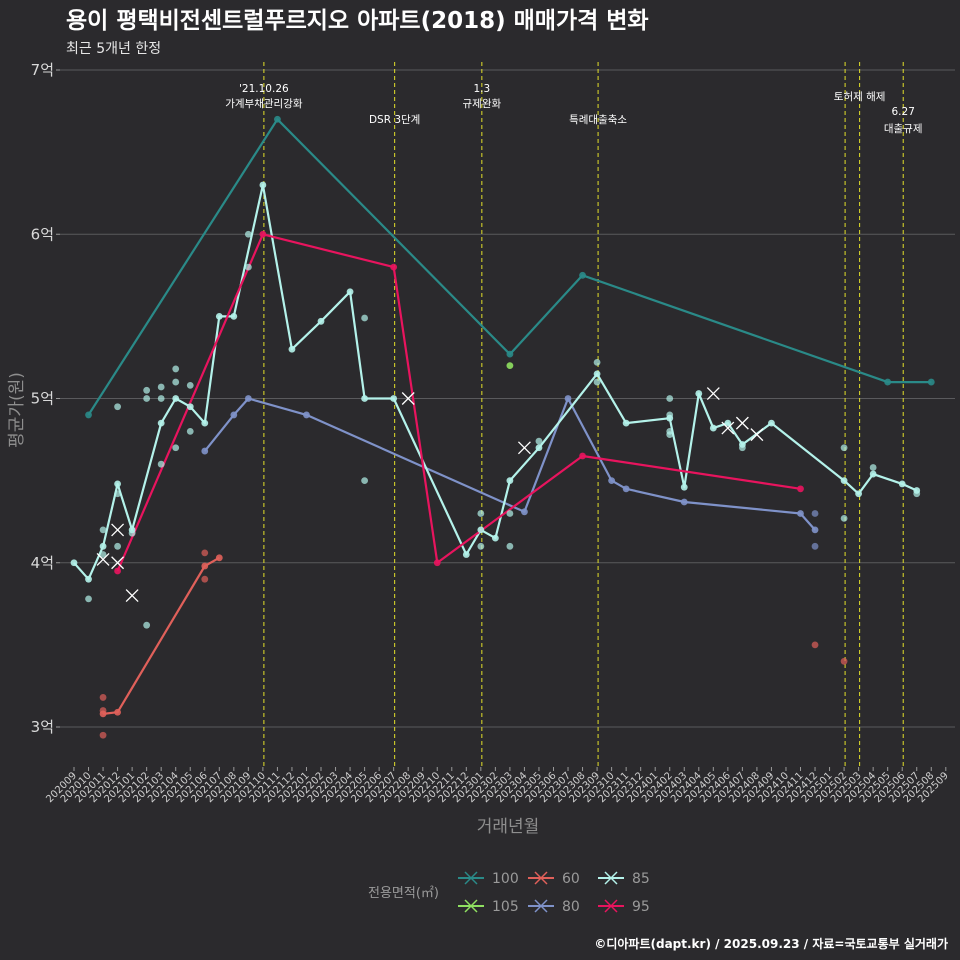 The width and height of the screenshot is (960, 960). What do you see at coordinates (264, 89) in the screenshot?
I see `event-annotation: '21.10.26` at bounding box center [264, 89].